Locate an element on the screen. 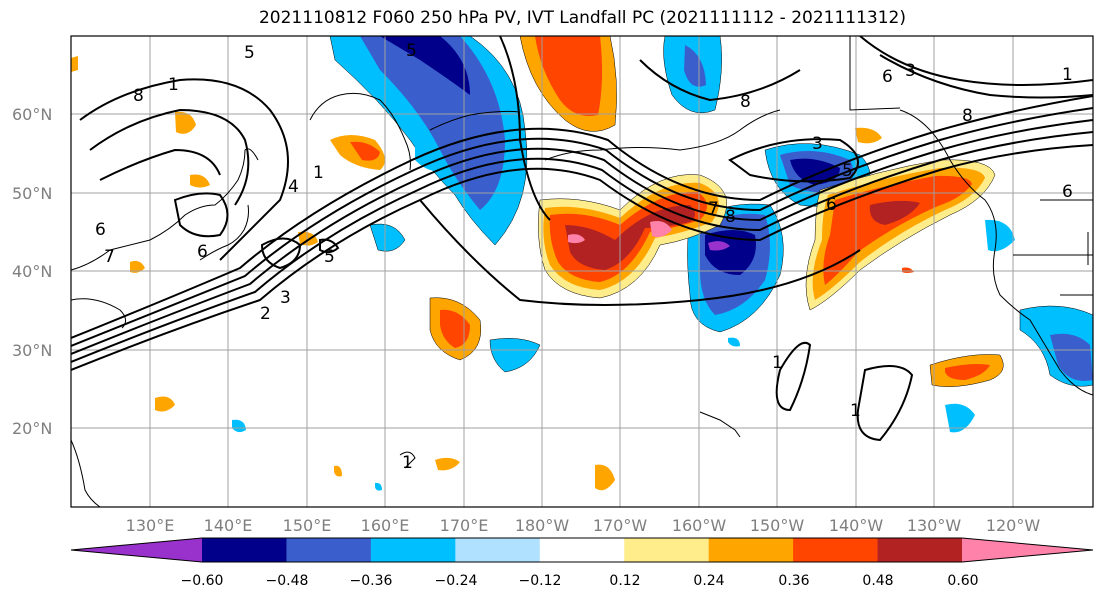 This screenshot has height=601, width=1105. lon-label-170w: 170°W is located at coordinates (620, 525).